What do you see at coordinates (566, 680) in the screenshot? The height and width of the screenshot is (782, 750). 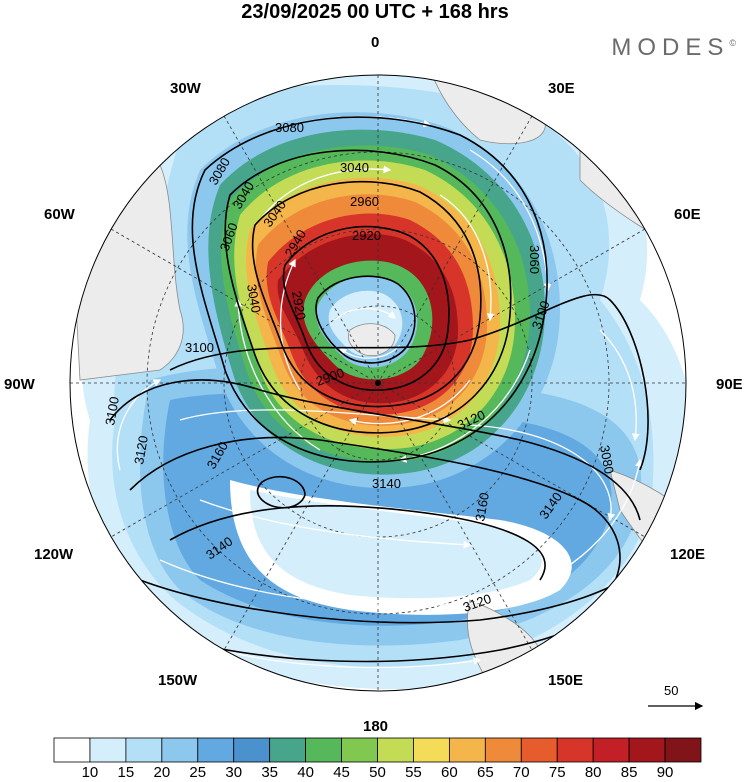 I see `lon-label-150e: 150E` at bounding box center [566, 680].